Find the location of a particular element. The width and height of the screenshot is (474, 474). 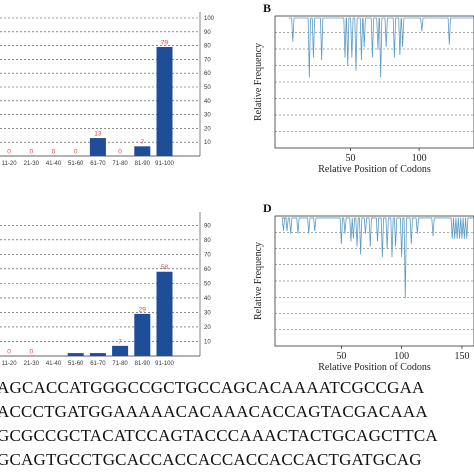

data-label: 29 is located at coordinates (143, 309).